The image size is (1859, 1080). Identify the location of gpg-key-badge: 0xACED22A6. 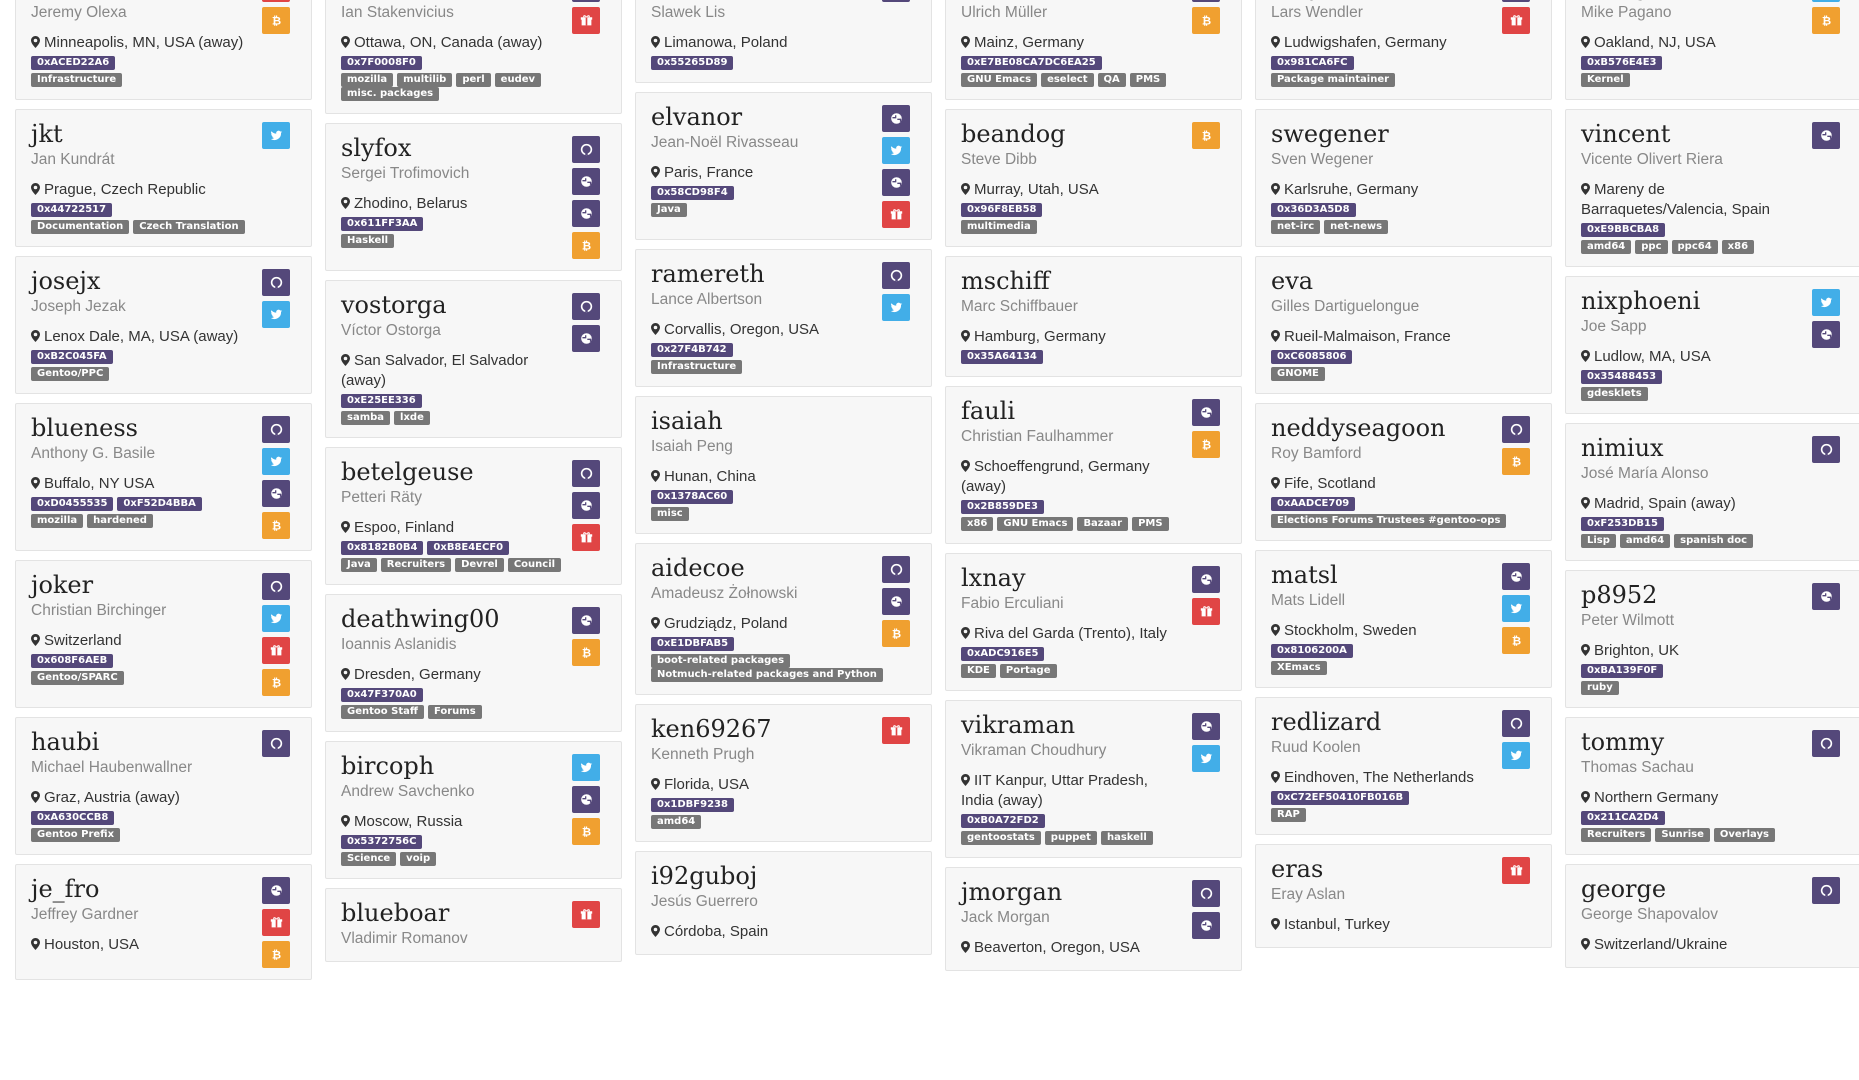
(73, 63).